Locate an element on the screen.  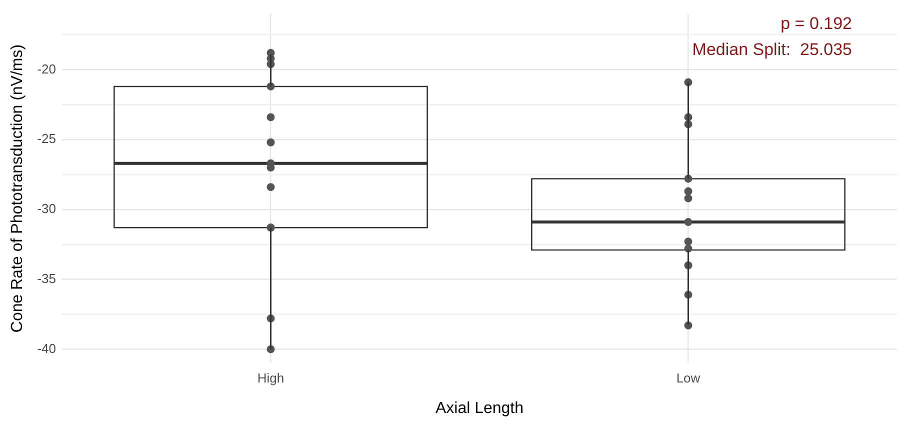
annotation: p = 0.192 is located at coordinates (816, 24).